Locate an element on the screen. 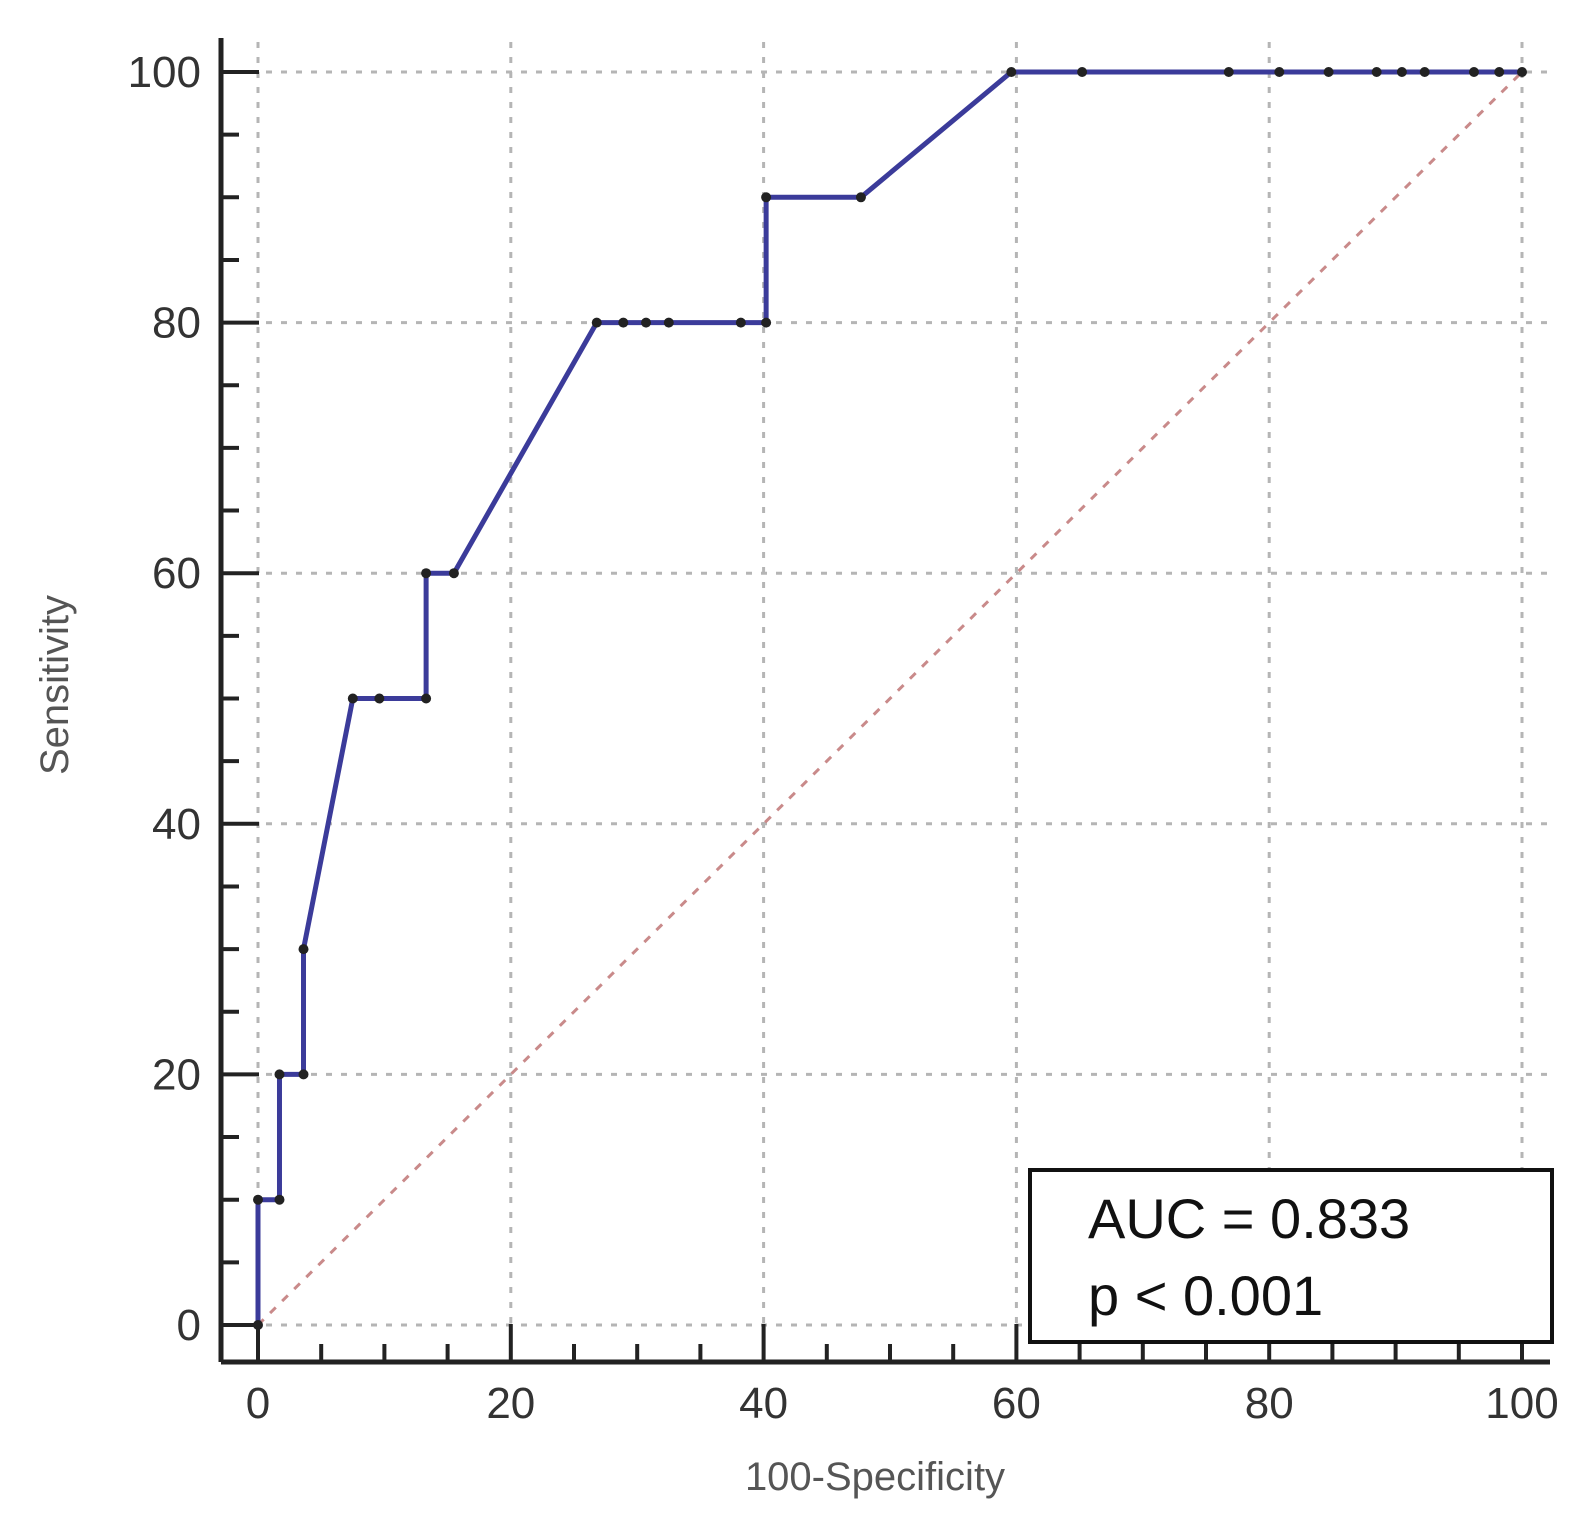 The image size is (1592, 1517). y-tick-label: 20 is located at coordinates (176, 1074).